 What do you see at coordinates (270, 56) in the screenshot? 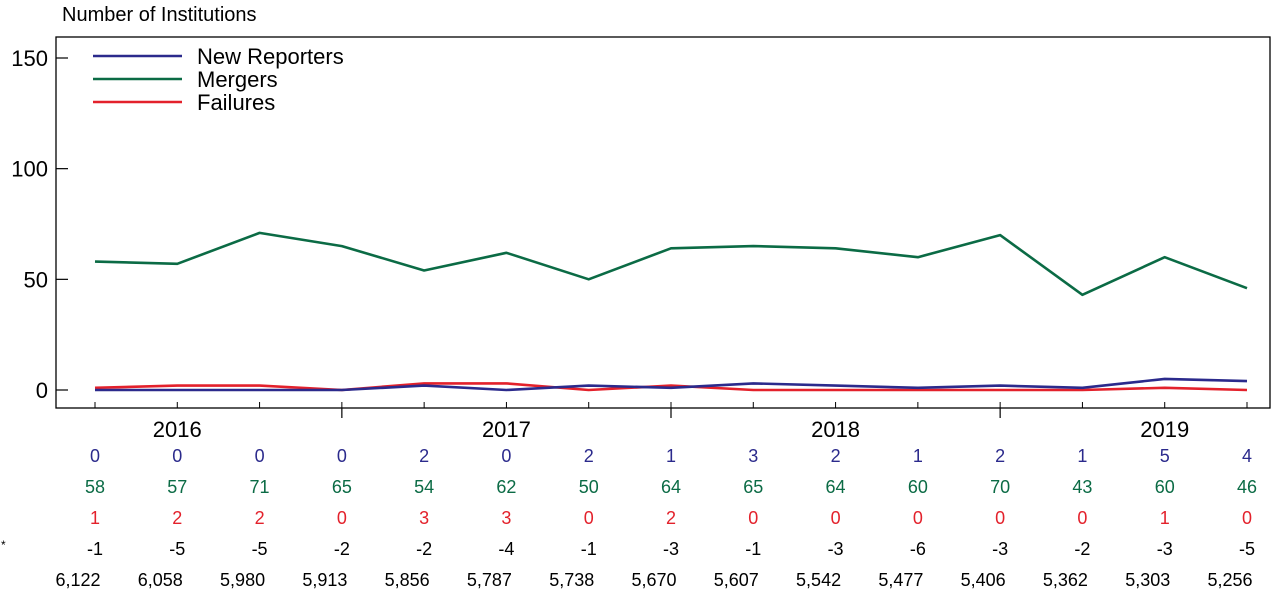
I see `legend-label-new-reporters: New Reporters` at bounding box center [270, 56].